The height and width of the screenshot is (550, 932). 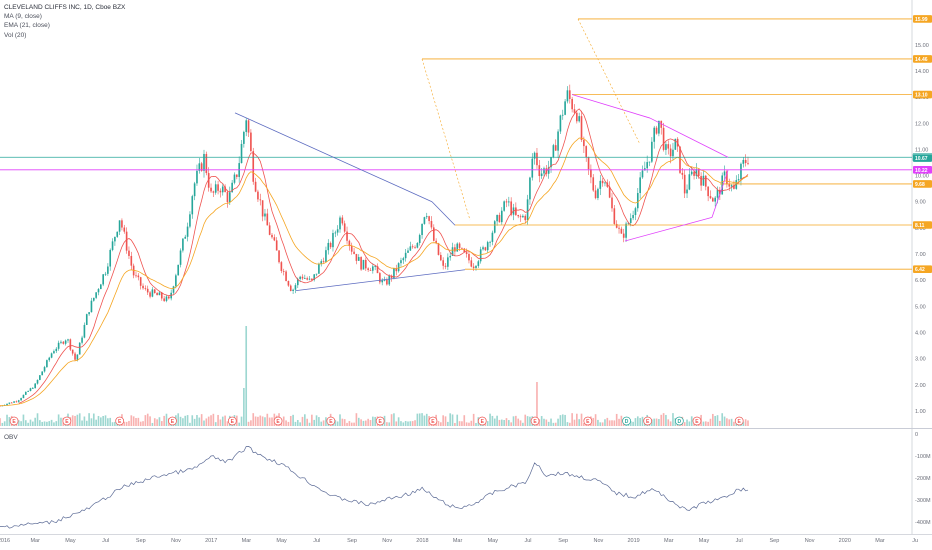 I want to click on pane-separator, so click(x=466, y=428).